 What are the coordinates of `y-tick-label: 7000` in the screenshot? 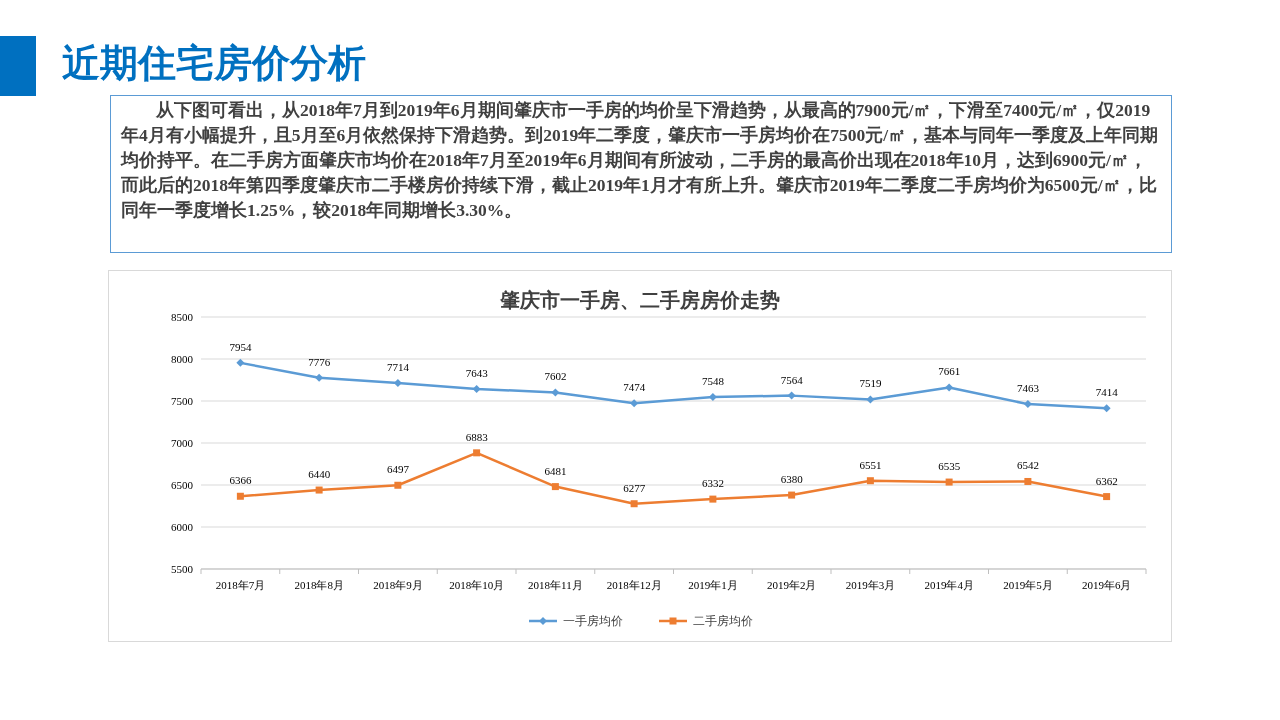 It's located at (182, 443).